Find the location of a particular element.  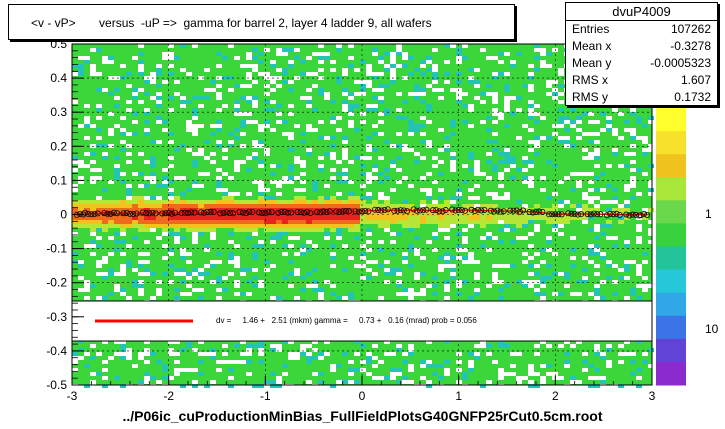

palette-swatch is located at coordinates (671, 373).